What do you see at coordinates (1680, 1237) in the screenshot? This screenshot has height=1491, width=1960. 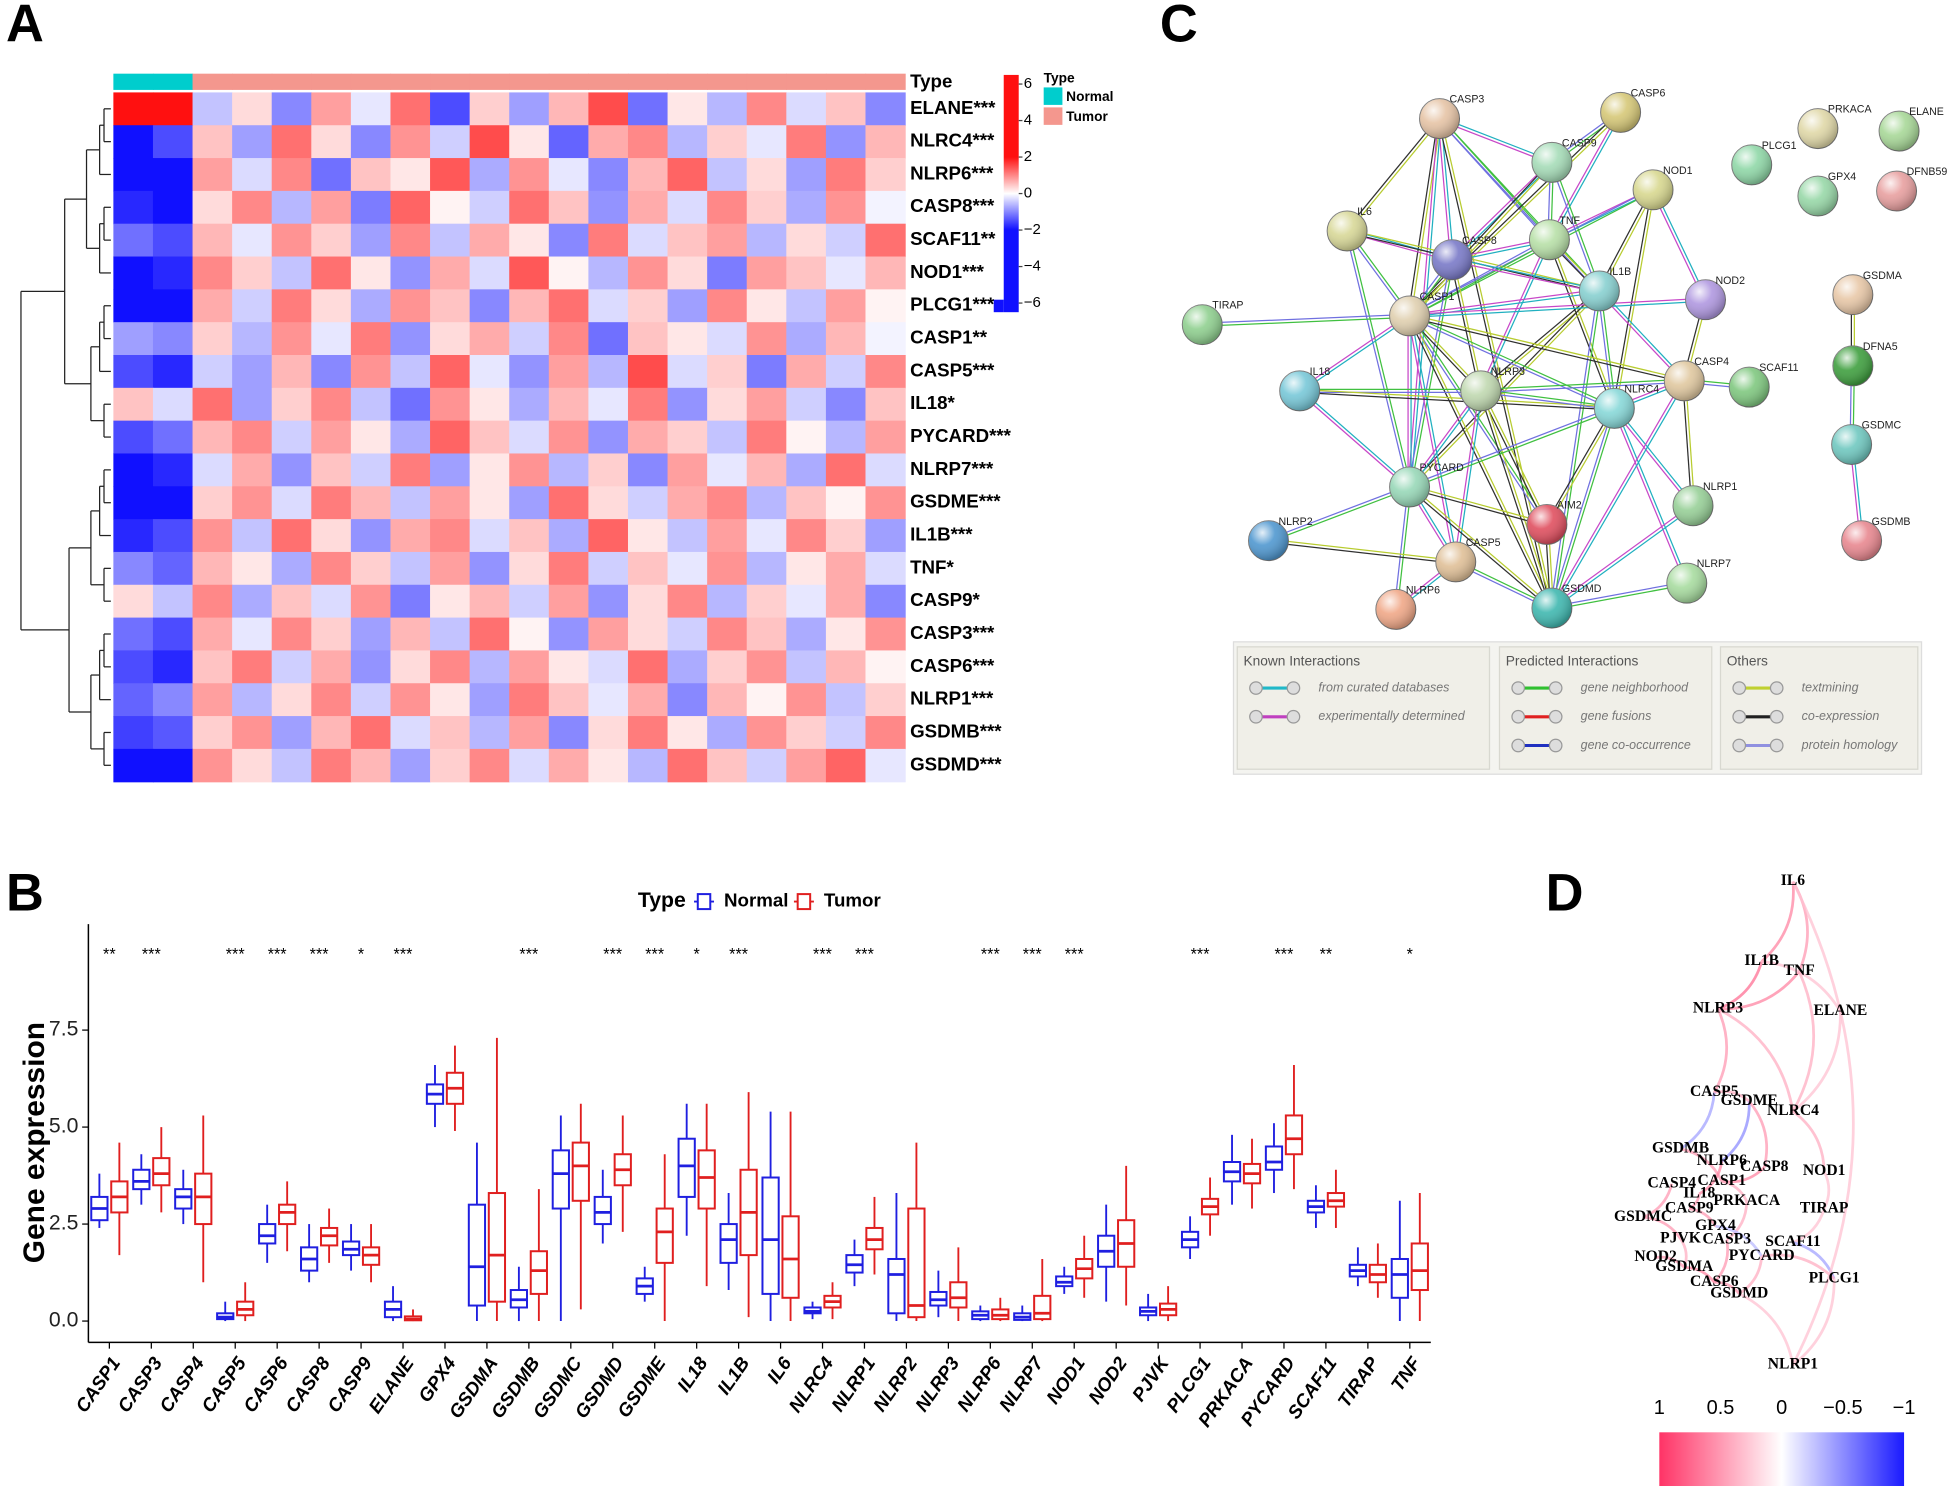 I see `node-label: PJVK` at bounding box center [1680, 1237].